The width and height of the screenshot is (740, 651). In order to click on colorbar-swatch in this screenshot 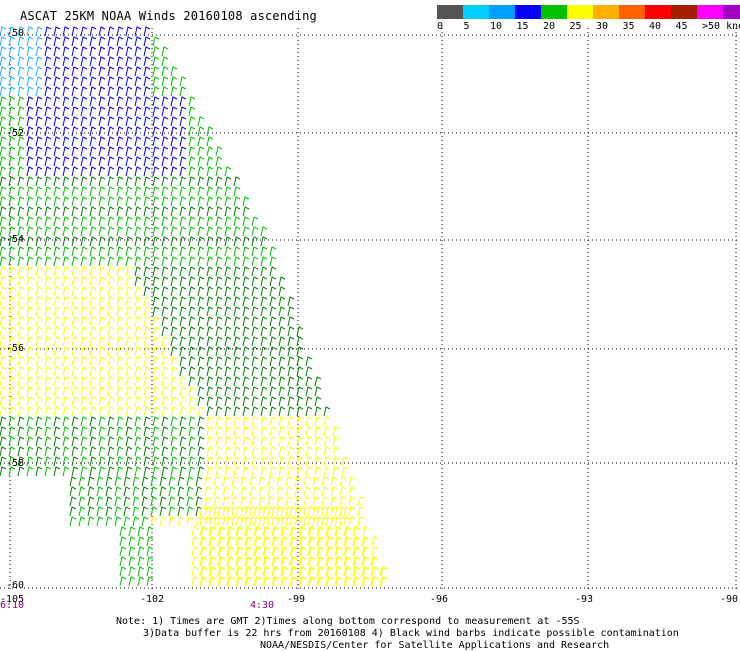, I will do `click(731, 12)`.